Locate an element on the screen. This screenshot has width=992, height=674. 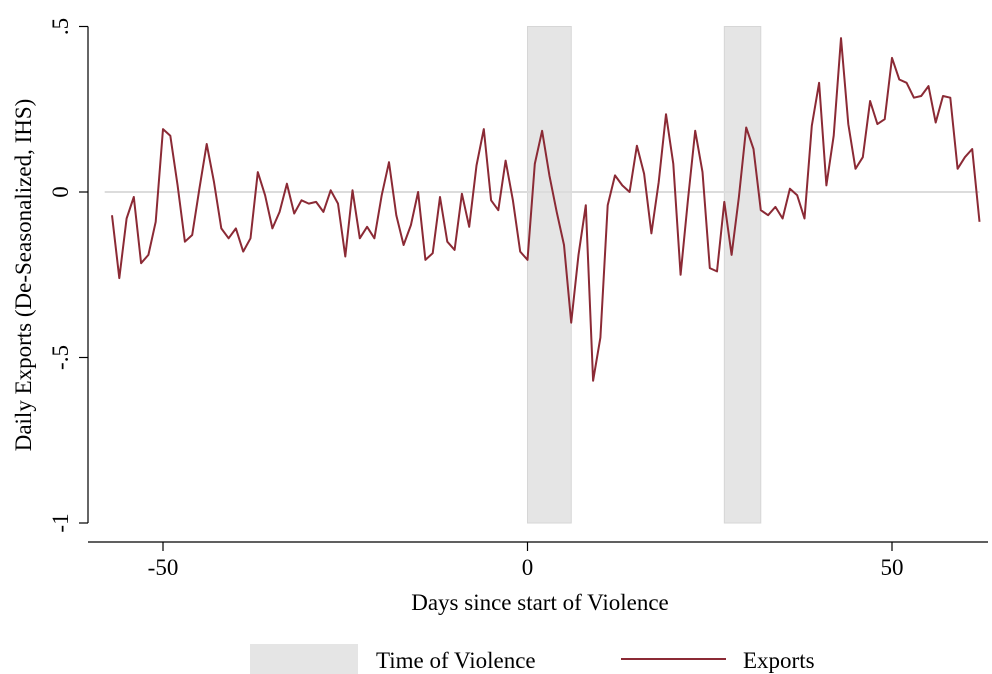
y-axis-ticks: -1 -.5 0 .5 is located at coordinates (68, 275).